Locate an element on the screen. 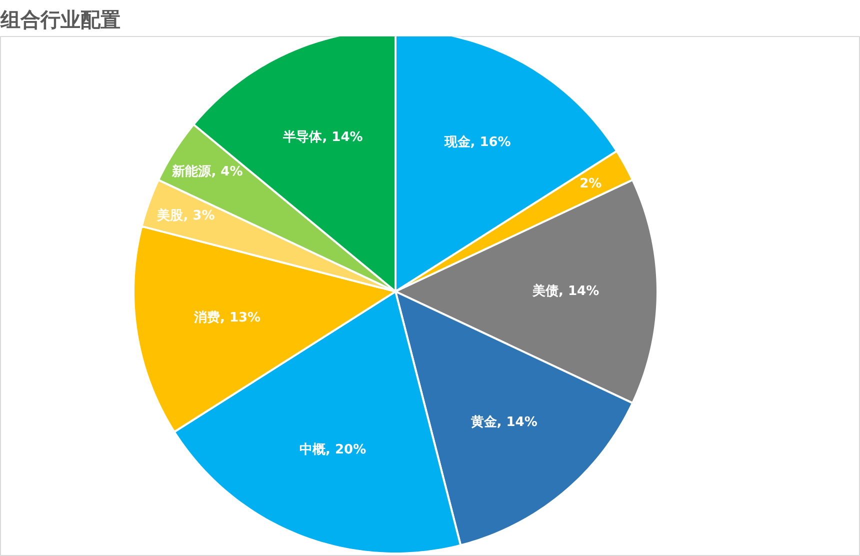 The height and width of the screenshot is (556, 860). chart-title: 组合行业配置 is located at coordinates (60, 20).